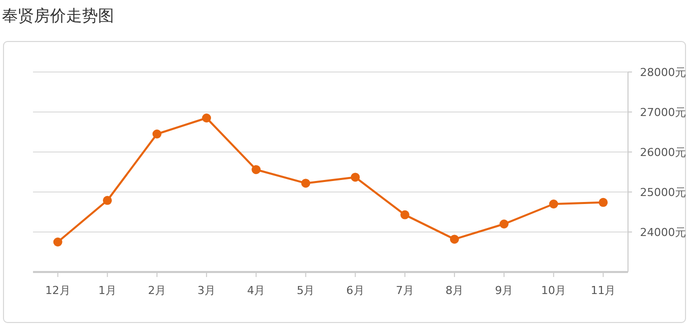  Describe the element at coordinates (454, 290) in the screenshot. I see `x-tick-label: 8月` at that location.